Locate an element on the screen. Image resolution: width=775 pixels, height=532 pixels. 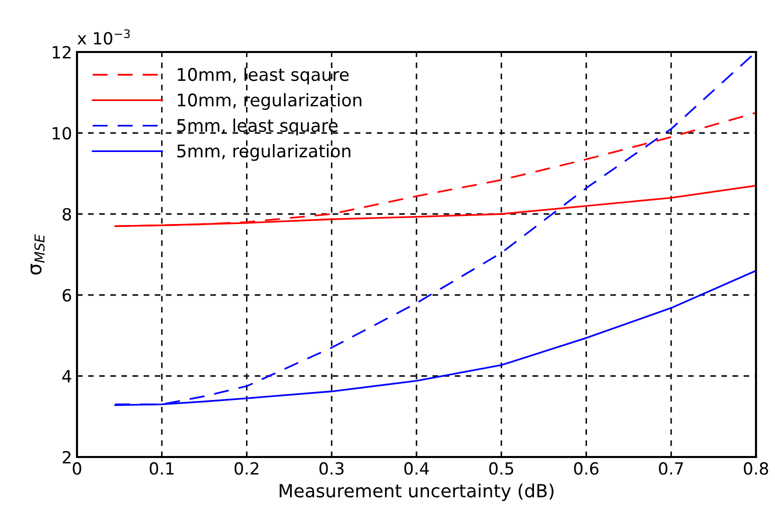
x-tick-label: 0 is located at coordinates (77, 468).